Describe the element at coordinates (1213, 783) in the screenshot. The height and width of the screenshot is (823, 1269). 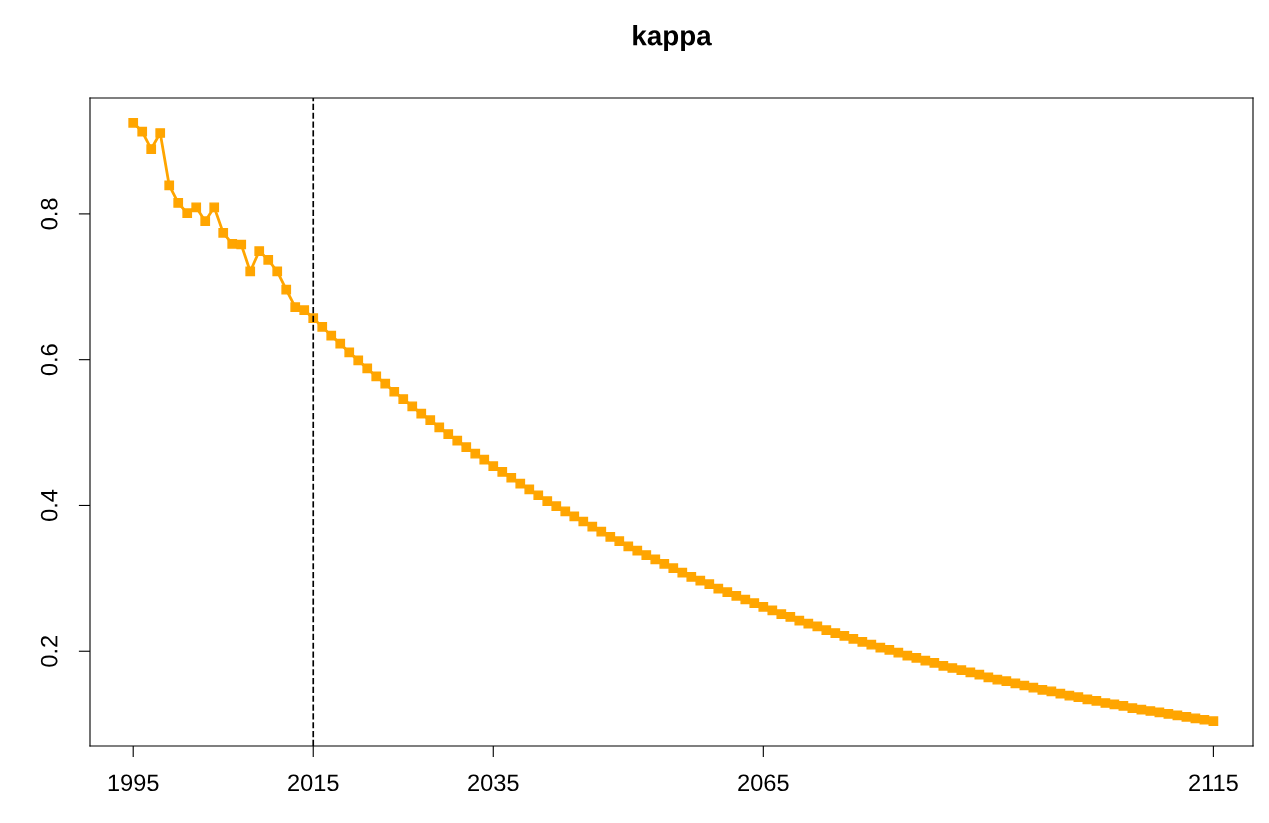
I see `x-tick-label: 2115` at that location.